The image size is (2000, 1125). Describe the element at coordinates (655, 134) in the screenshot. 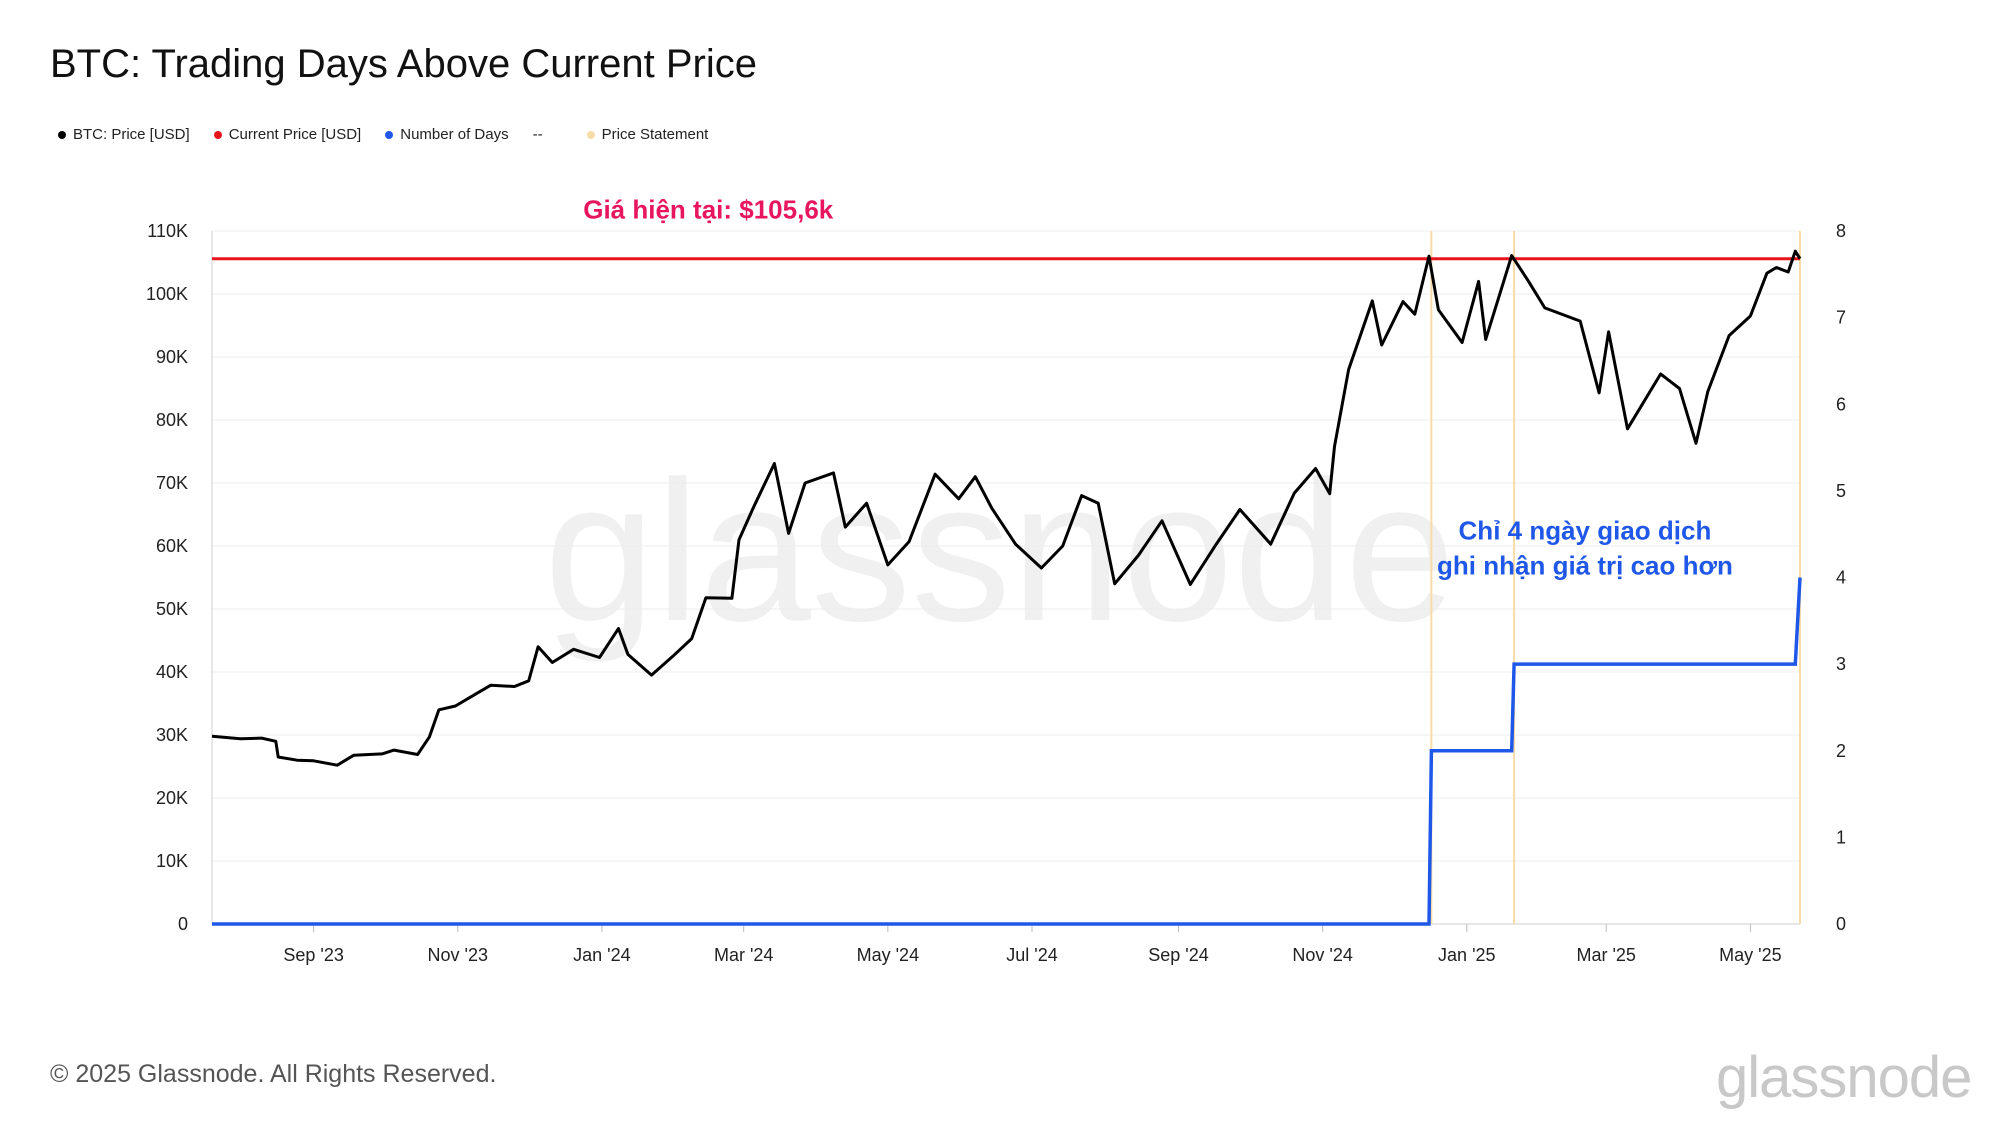

I see `legend-label: Price Statement` at that location.